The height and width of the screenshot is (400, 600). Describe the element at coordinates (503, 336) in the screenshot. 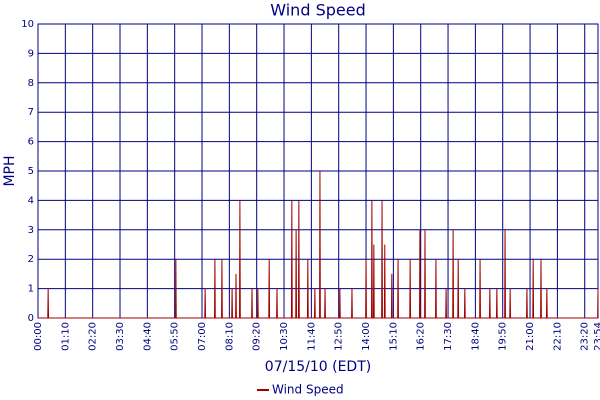

I see `x-tick-label: 19:50` at that location.